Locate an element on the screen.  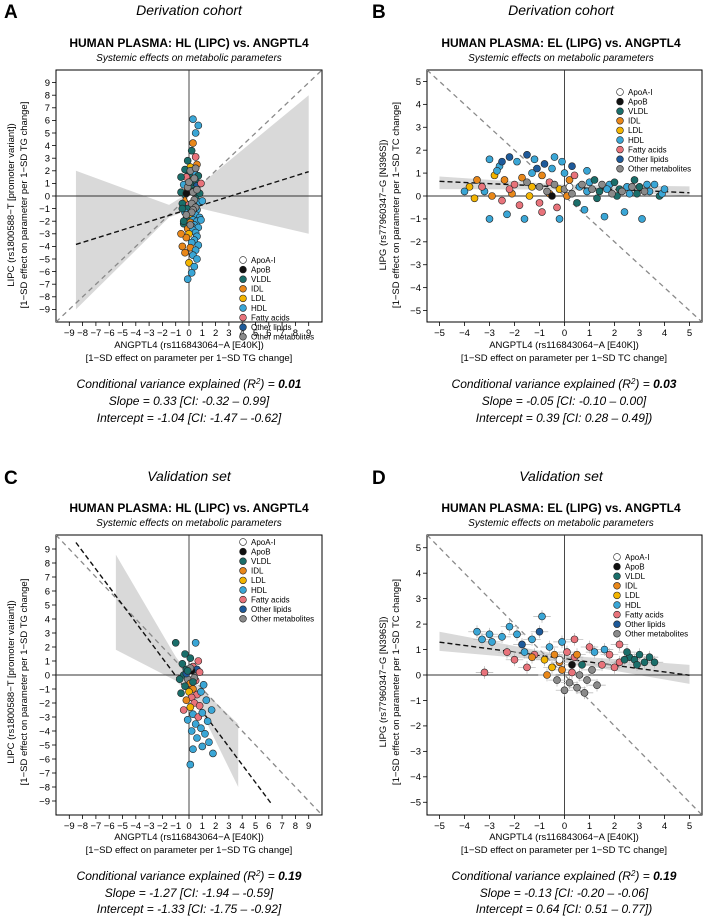
panel-c-xtick-label: 8 is located at coordinates (295, 826).